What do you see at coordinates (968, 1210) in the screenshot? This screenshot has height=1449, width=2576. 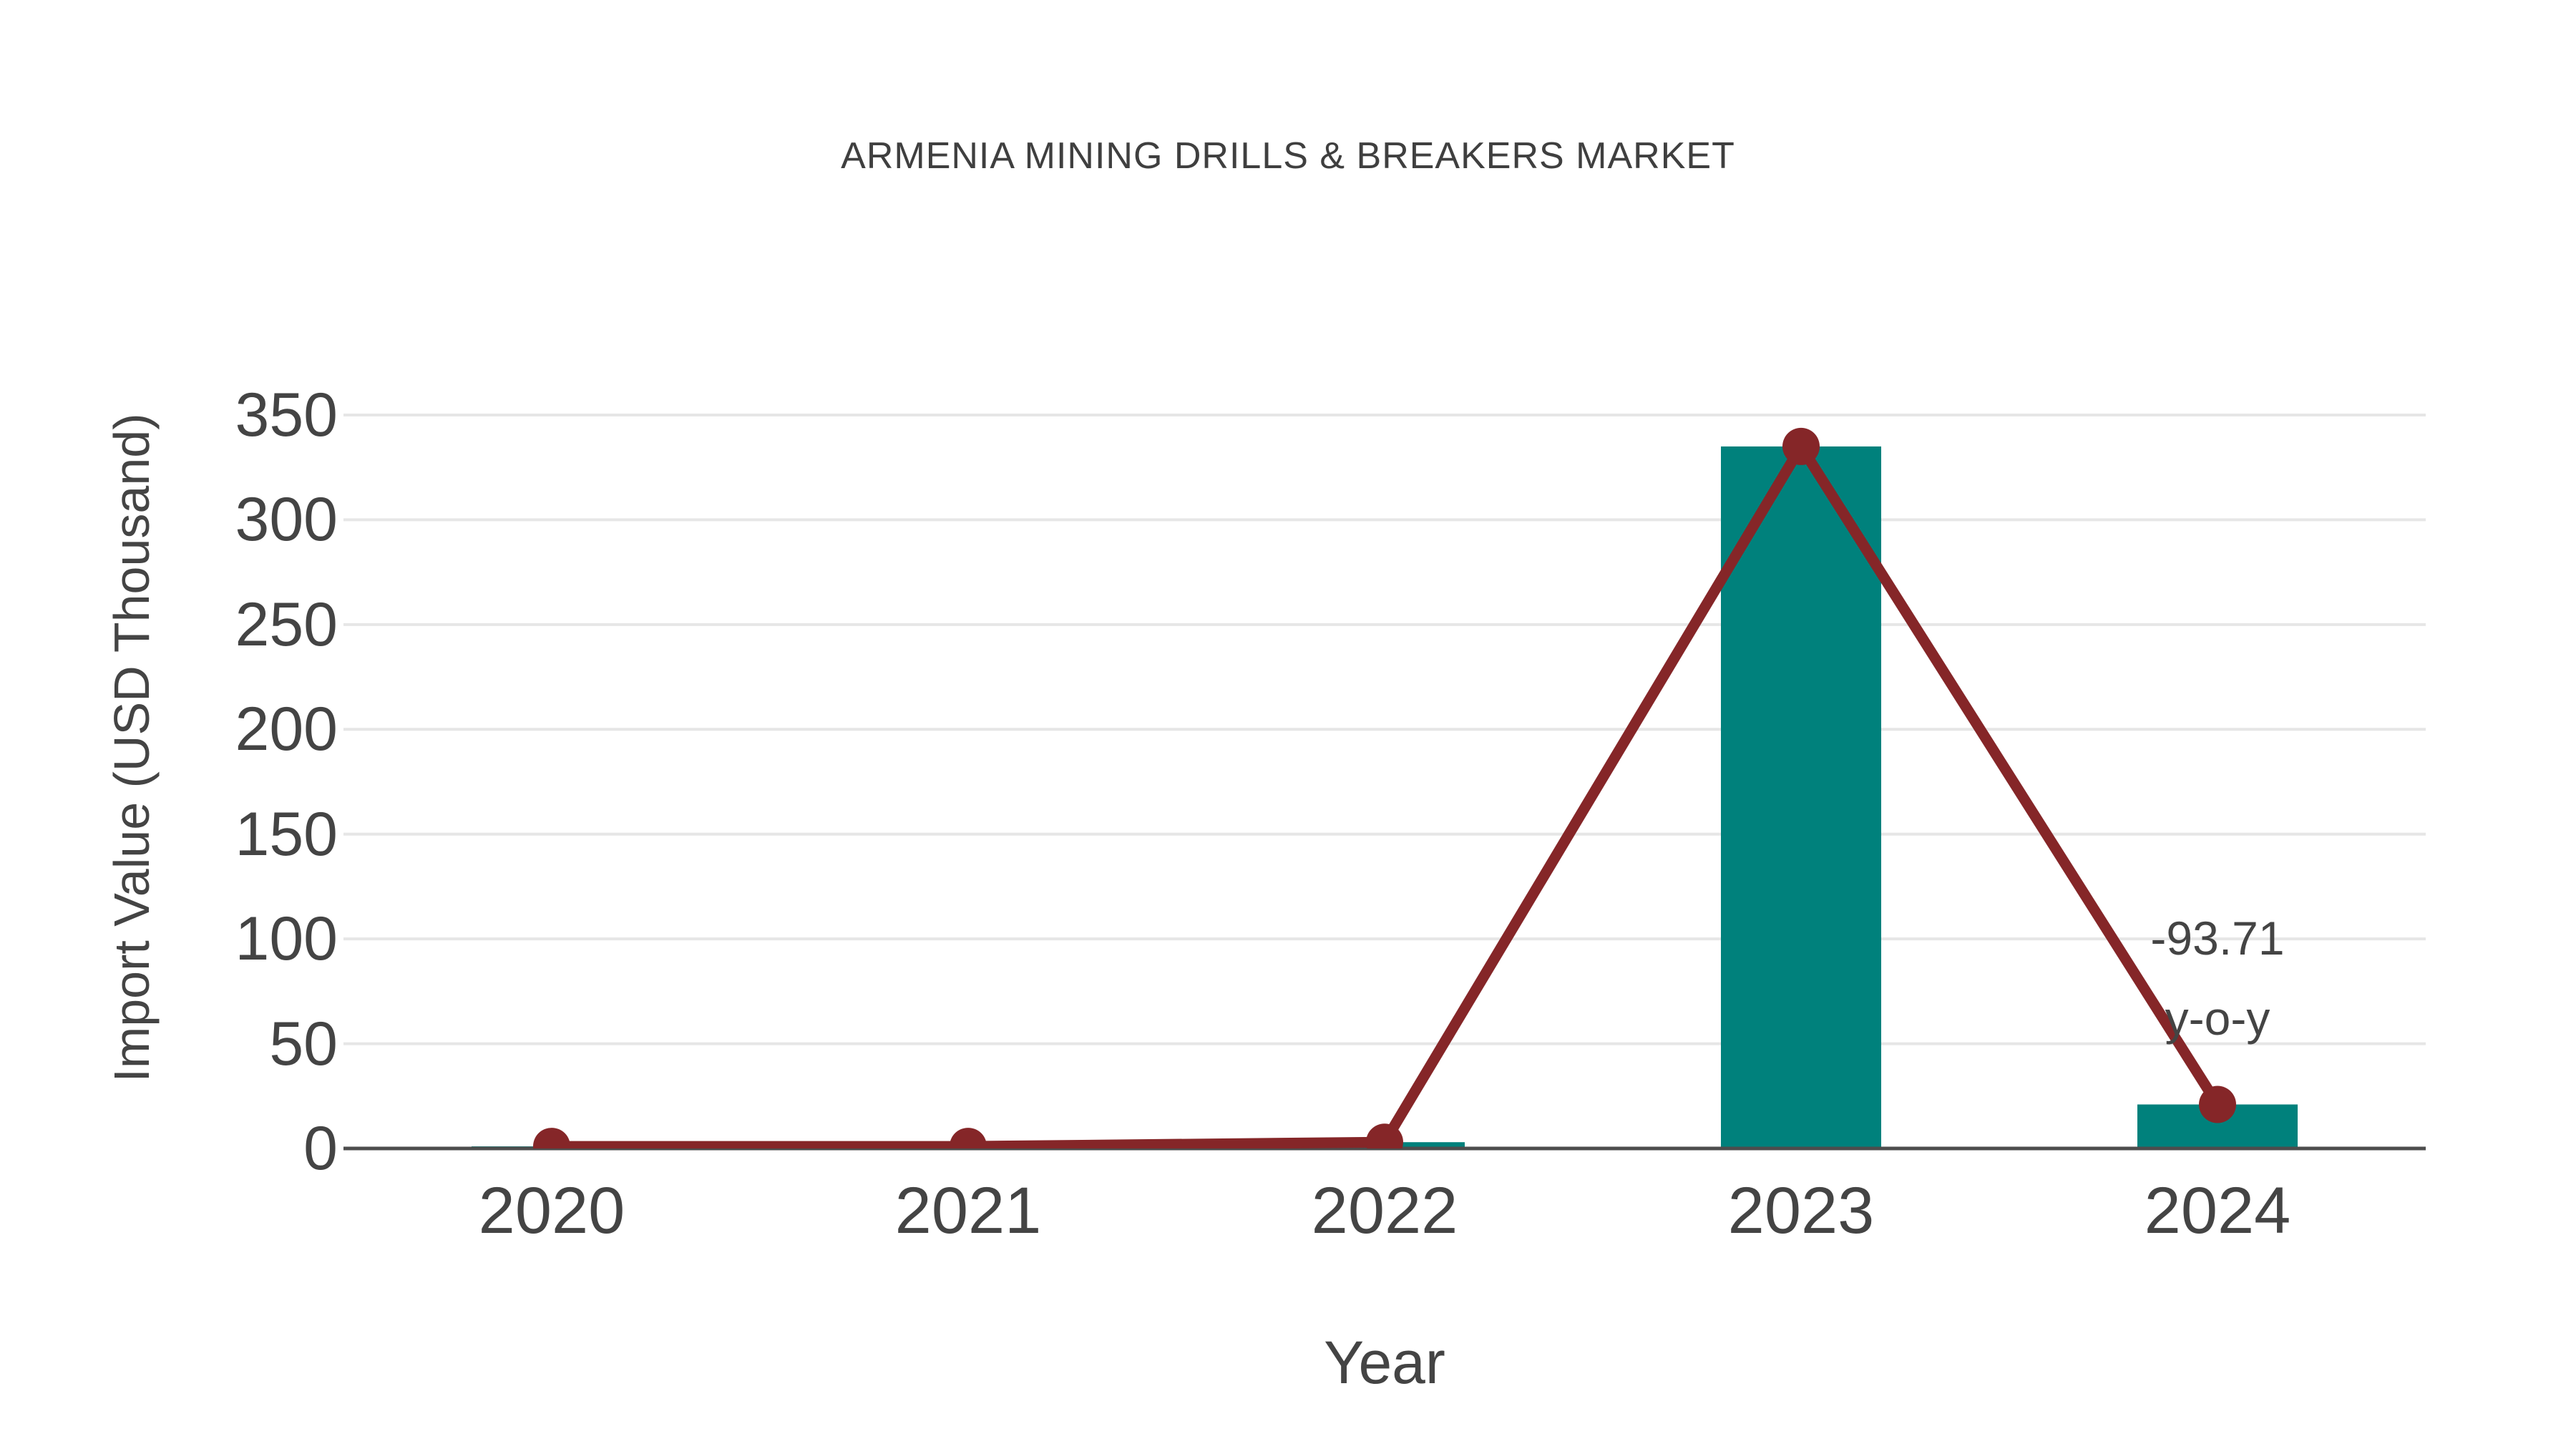 I see `x-tick-label-2021: 2021` at bounding box center [968, 1210].